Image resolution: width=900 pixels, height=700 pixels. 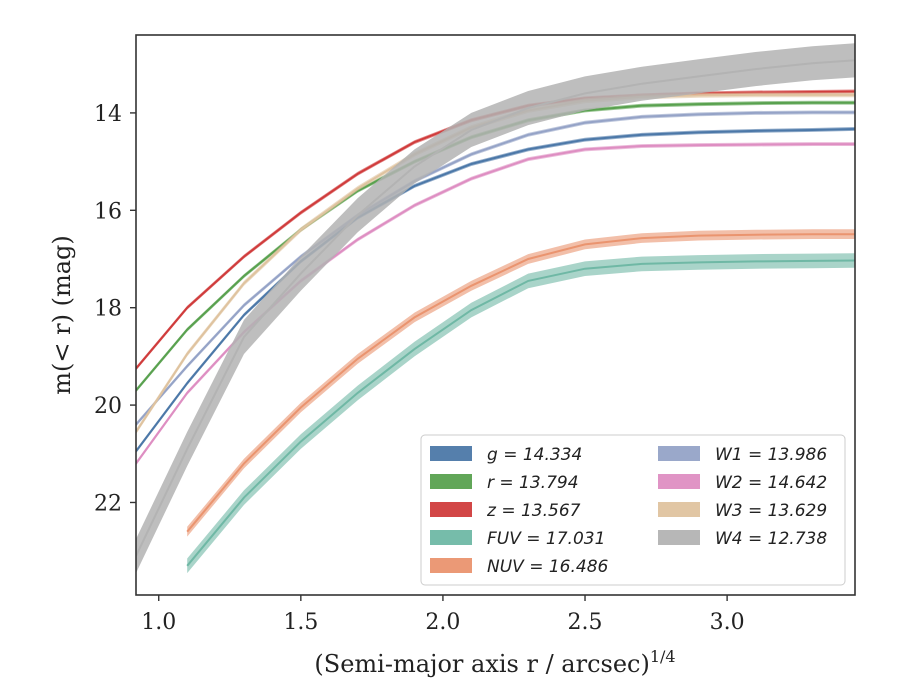 I want to click on legend-swatch-r, so click(x=451, y=481).